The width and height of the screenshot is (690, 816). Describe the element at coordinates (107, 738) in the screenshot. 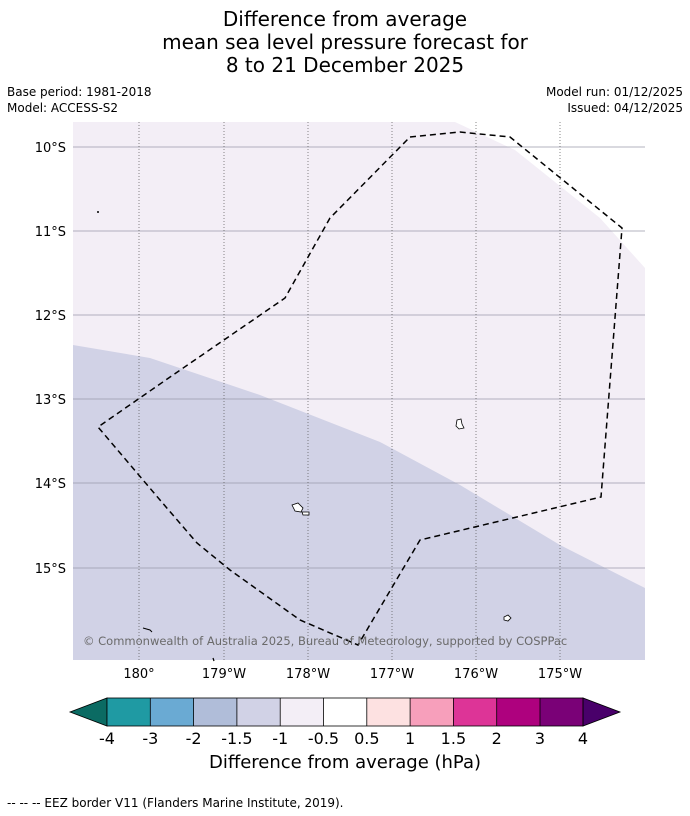

I see `colorbar-tick: -4` at that location.